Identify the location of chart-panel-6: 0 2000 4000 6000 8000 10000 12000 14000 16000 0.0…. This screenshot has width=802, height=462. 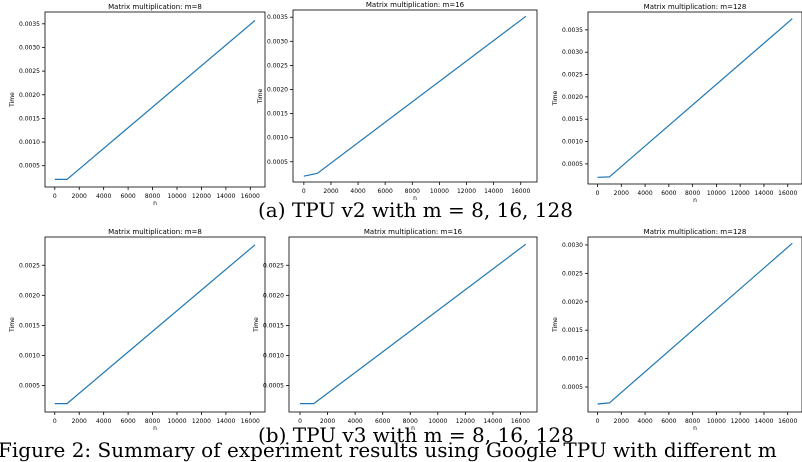
(677, 330).